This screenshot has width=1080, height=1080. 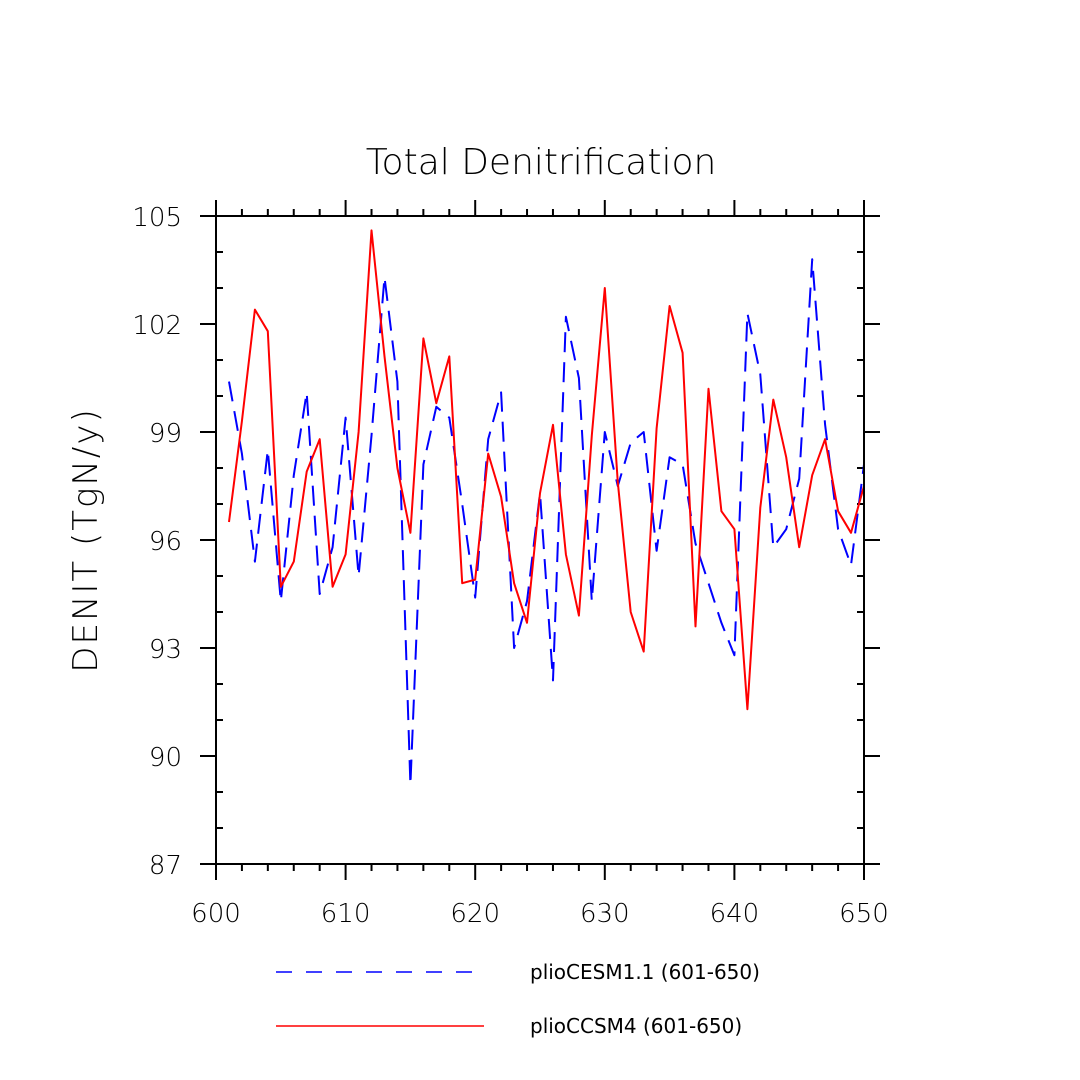 What do you see at coordinates (541, 162) in the screenshot?
I see `chart-title: Total Denitrification` at bounding box center [541, 162].